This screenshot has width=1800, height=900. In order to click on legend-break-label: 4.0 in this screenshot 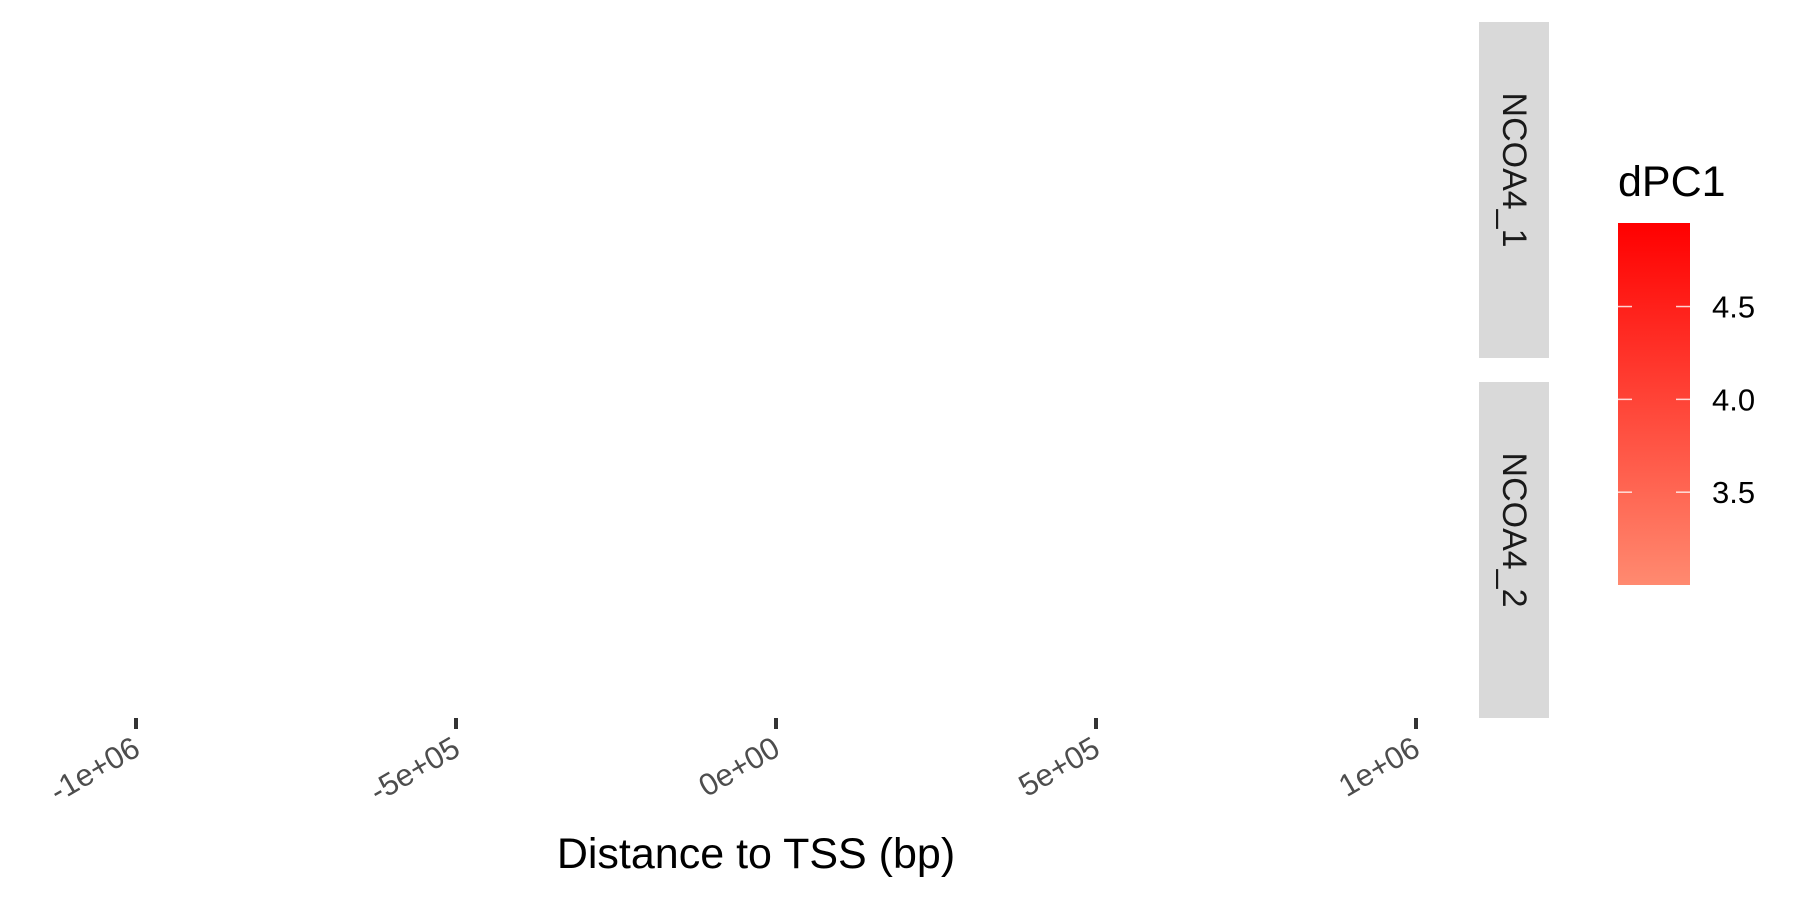, I will do `click(1733, 399)`.